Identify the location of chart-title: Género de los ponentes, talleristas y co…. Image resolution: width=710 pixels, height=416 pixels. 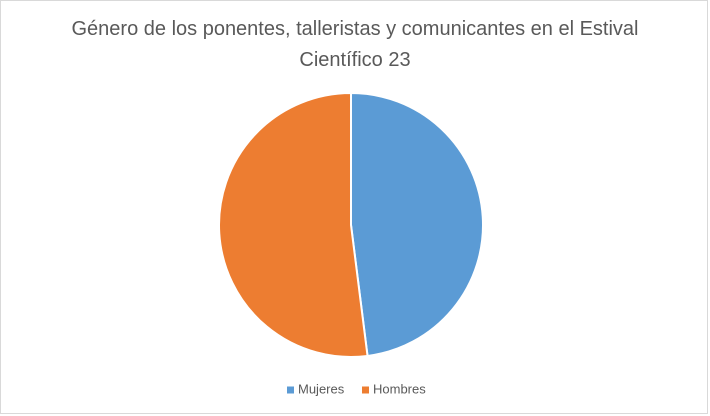
(355, 44).